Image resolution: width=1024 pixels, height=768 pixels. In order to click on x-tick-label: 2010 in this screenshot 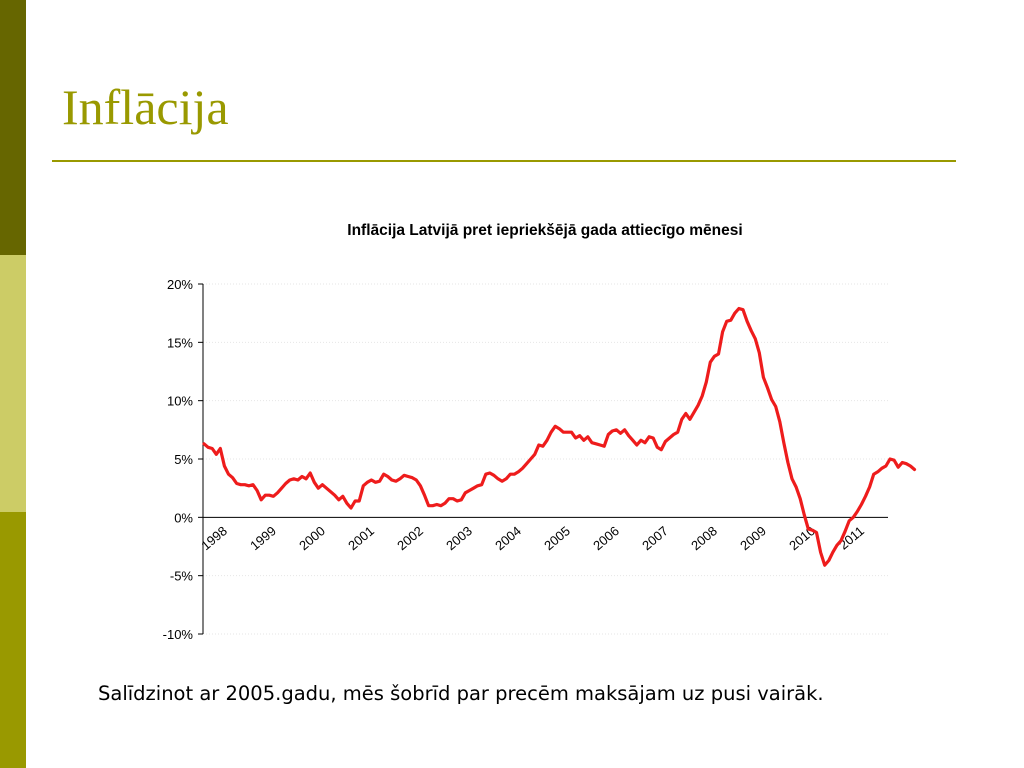, I will do `click(802, 538)`.